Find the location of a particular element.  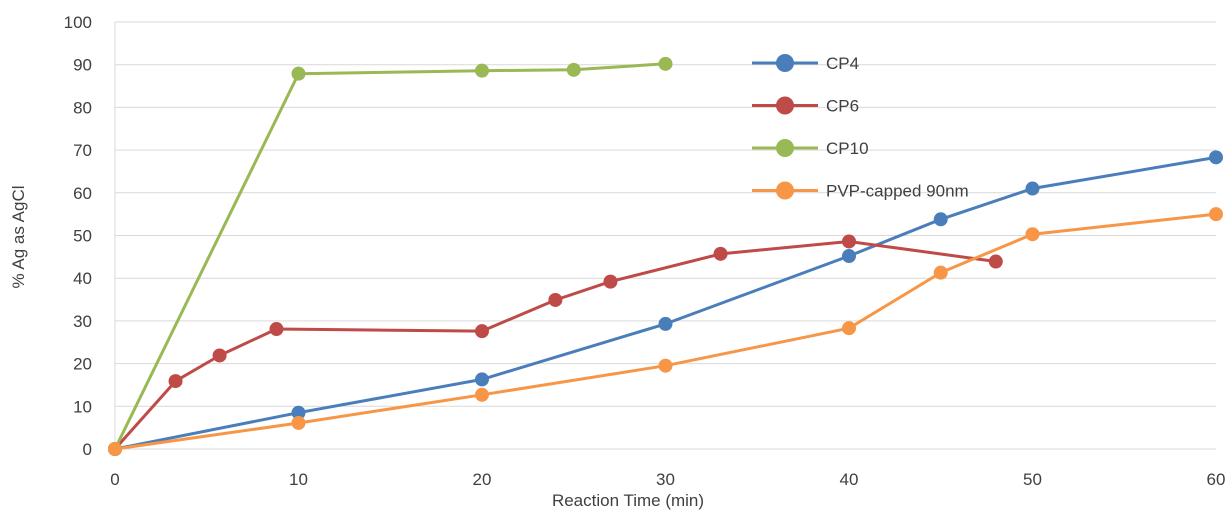

y-tick-labels: 0 10 20 30 40 50 60 70 80 90 100 is located at coordinates (78, 236).